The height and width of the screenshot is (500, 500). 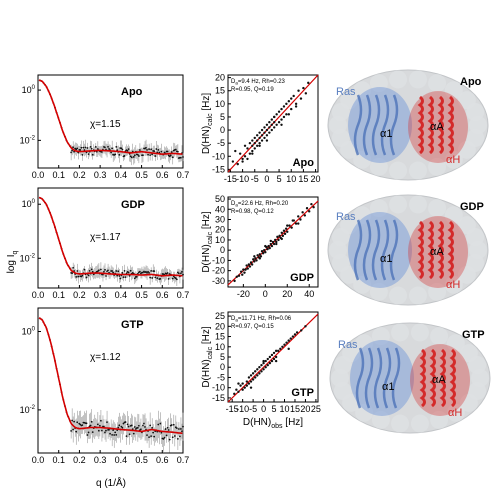 What do you see at coordinates (222, 367) in the screenshot?
I see `rdc-ytick-label: 0` at bounding box center [222, 367].